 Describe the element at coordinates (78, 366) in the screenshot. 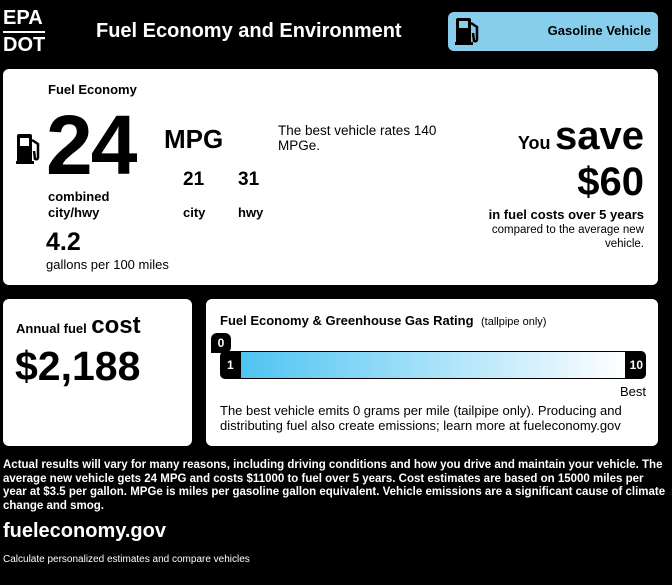

I see `annual-cost-amount: $2,188` at that location.